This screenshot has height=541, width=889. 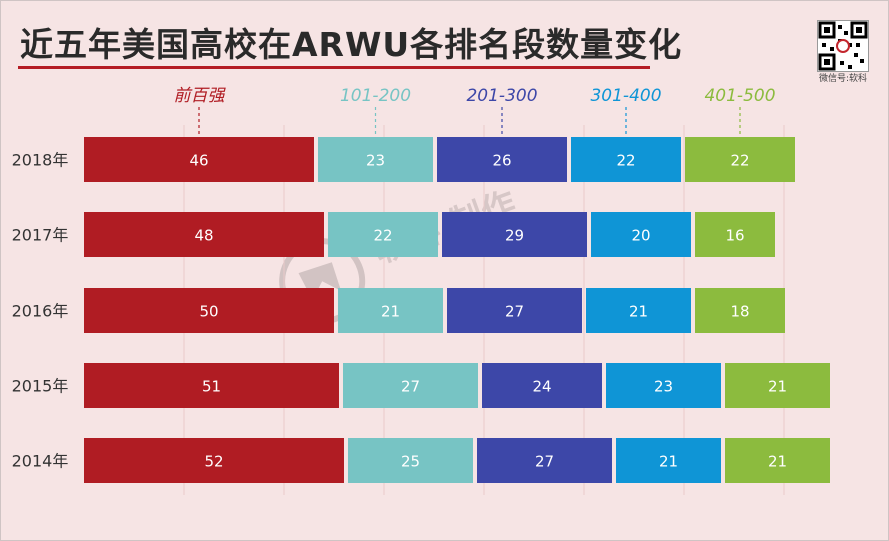 What do you see at coordinates (40, 461) in the screenshot?
I see `category-label: 2014年` at bounding box center [40, 461].